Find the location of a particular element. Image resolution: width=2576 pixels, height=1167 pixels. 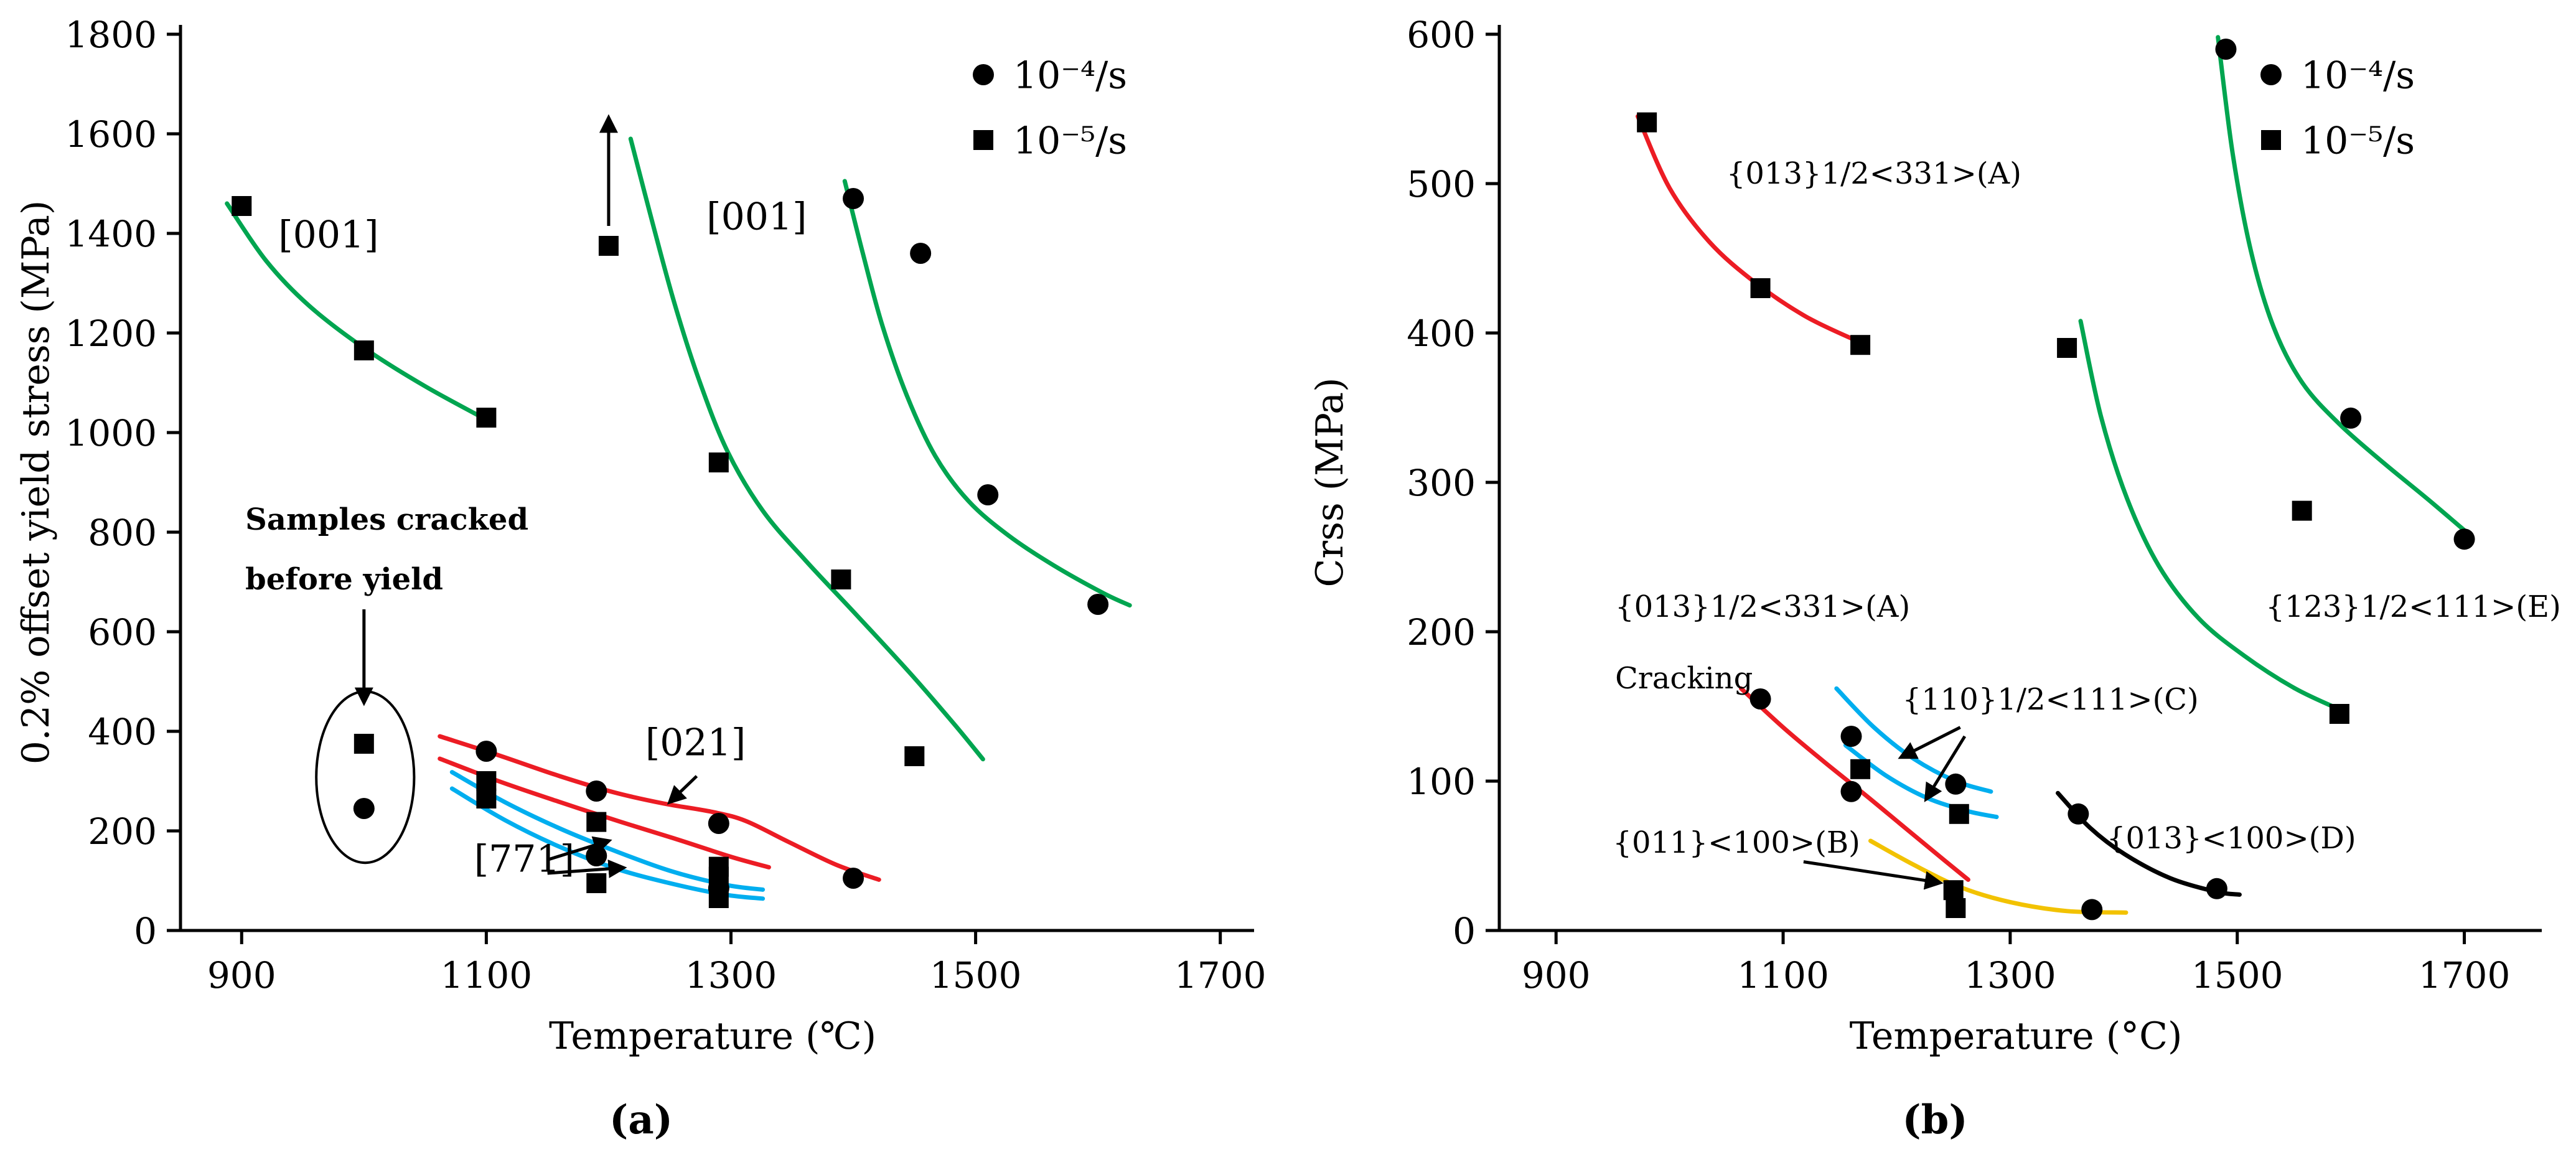

y-axis-label: Crss (MPa) is located at coordinates (1330, 483).